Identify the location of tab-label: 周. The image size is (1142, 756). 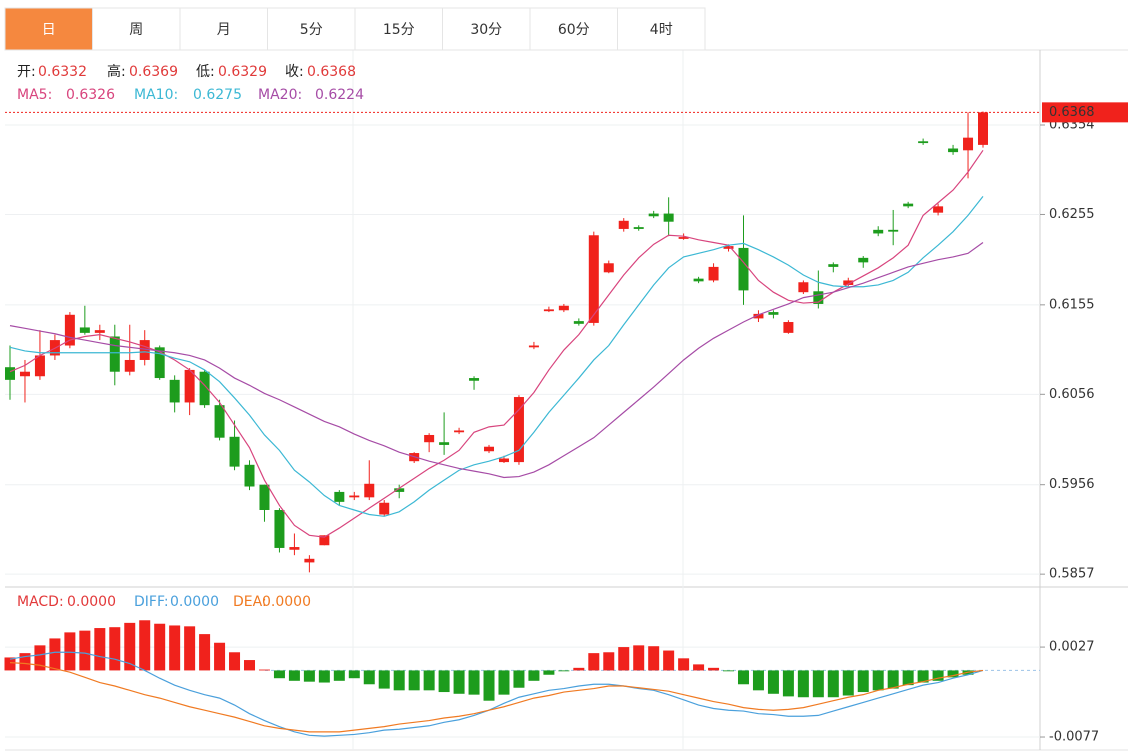
(136, 30).